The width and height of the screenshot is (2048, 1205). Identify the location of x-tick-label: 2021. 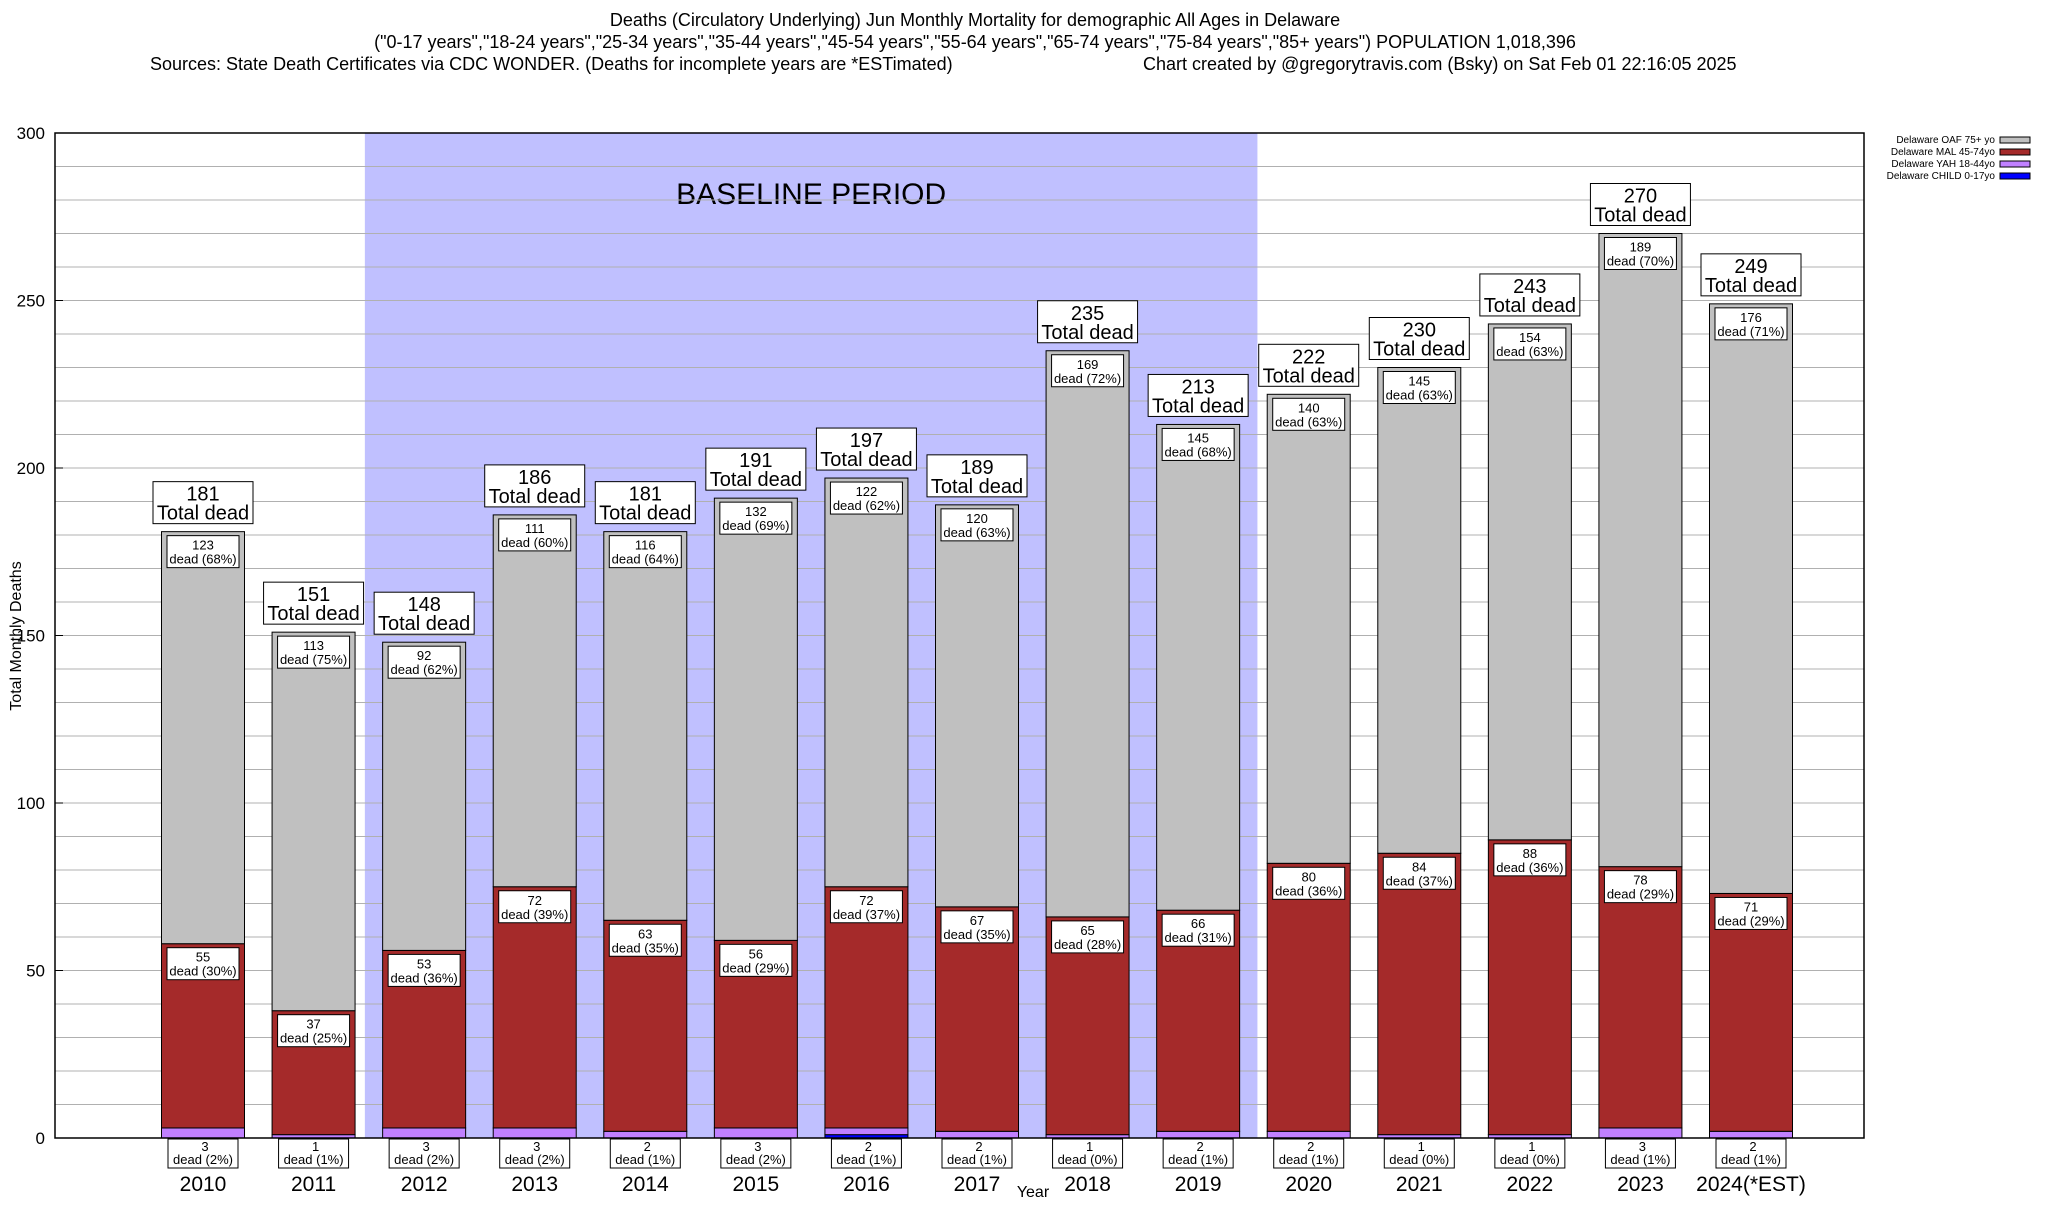
(1419, 1184).